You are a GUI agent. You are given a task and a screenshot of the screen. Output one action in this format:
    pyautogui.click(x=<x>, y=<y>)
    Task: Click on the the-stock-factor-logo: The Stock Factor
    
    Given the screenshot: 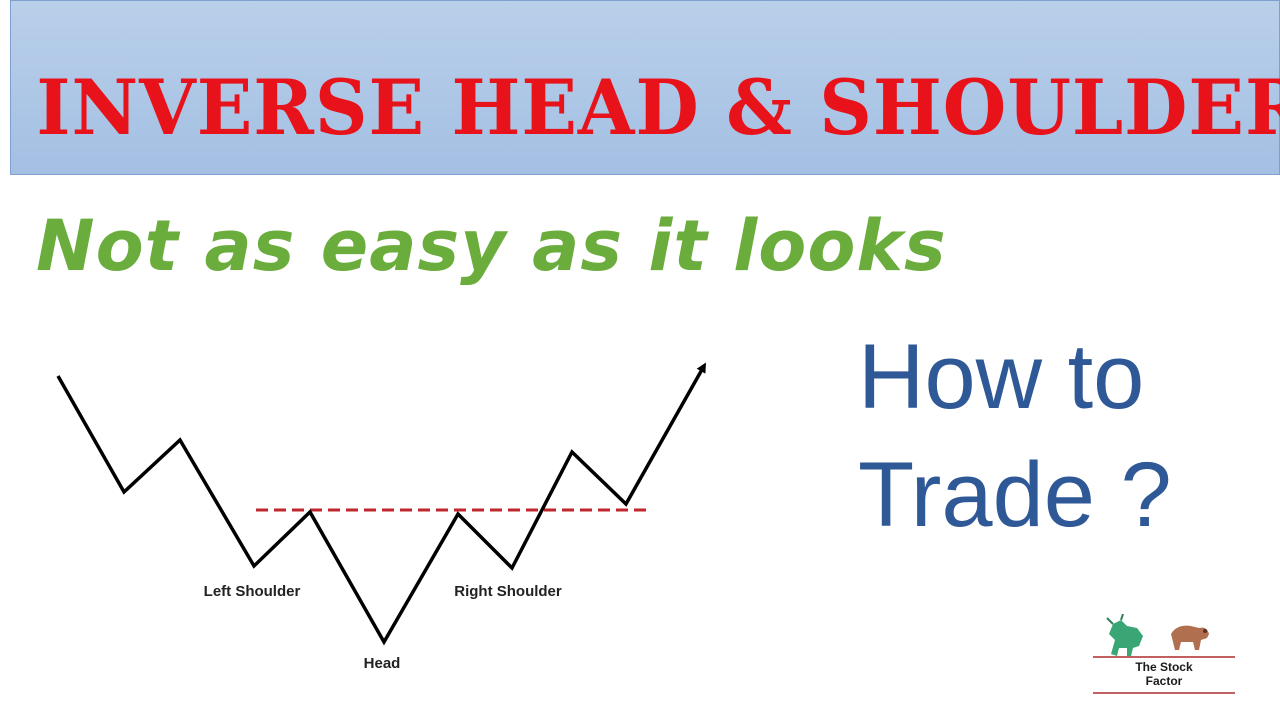 What is the action you would take?
    pyautogui.click(x=1164, y=654)
    